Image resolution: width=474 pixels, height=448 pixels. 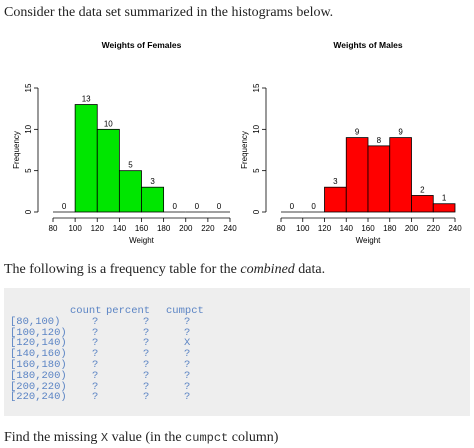 I want to click on males-y-tick-label: 15, so click(x=256, y=87).